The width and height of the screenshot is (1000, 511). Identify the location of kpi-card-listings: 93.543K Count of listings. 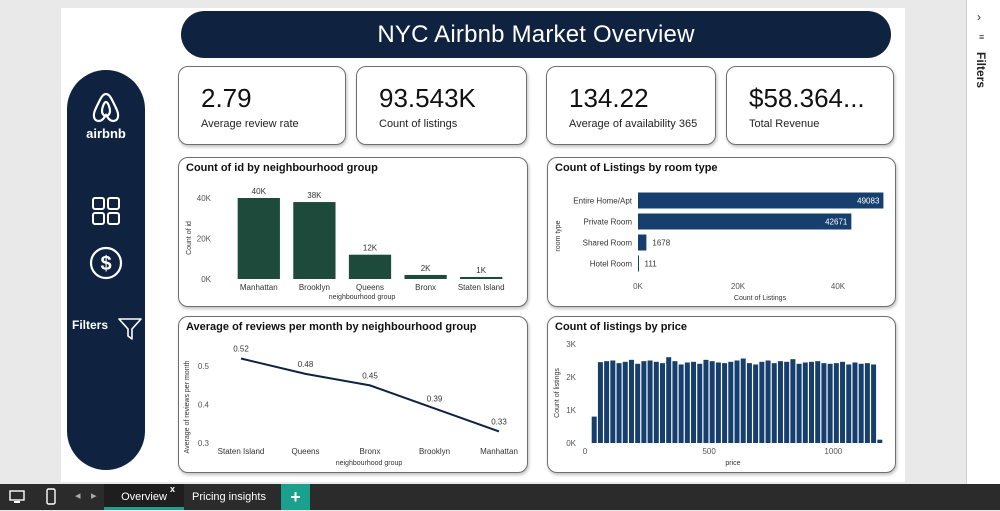
(441, 105).